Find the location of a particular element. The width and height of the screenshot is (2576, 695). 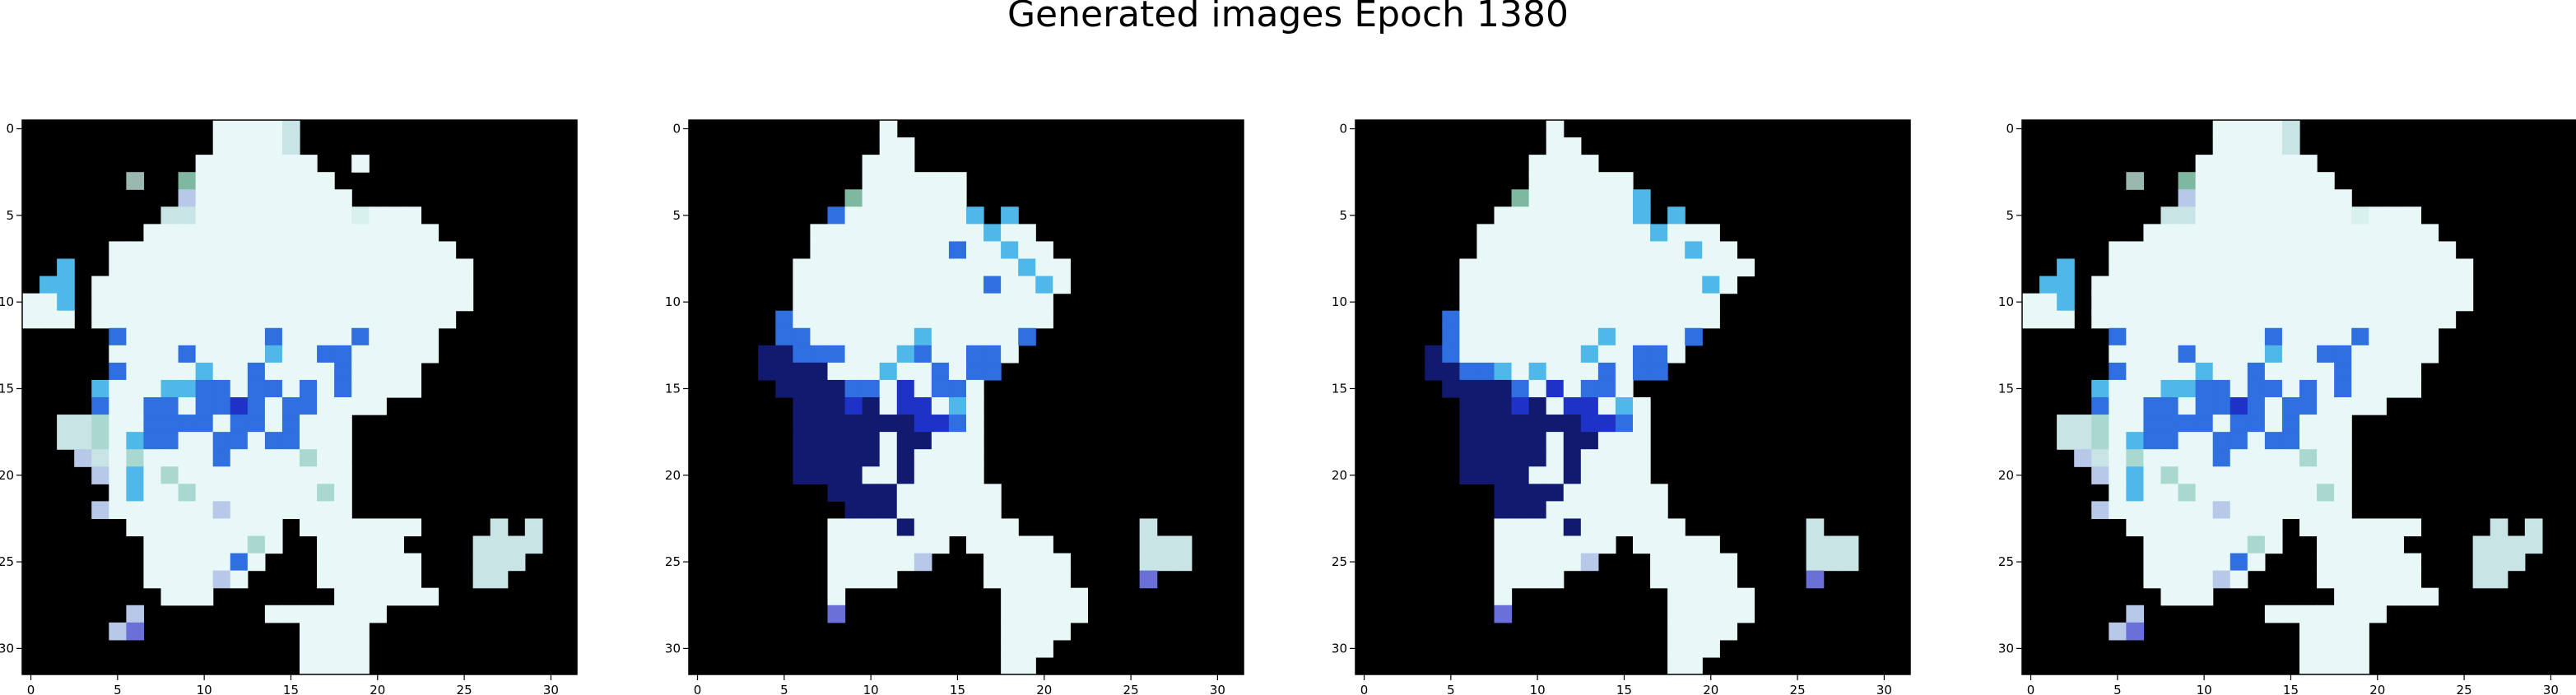

x-tick-label: 10 is located at coordinates (204, 689).